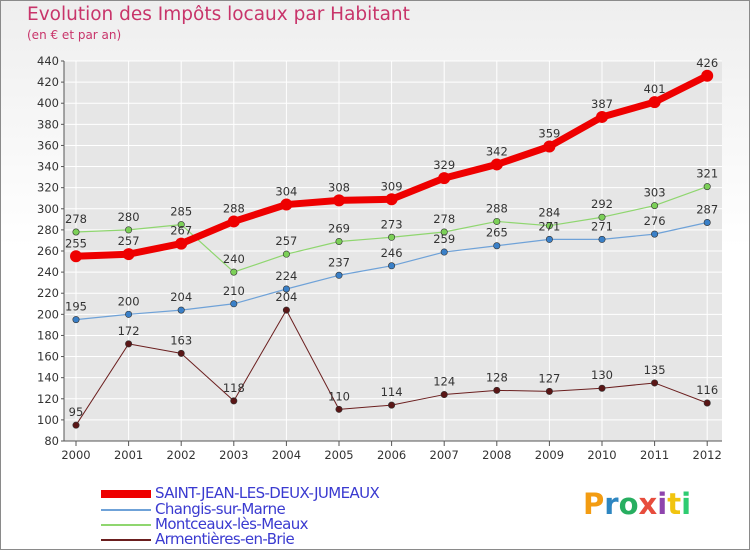 The image size is (750, 551). I want to click on data-label: 130, so click(602, 375).